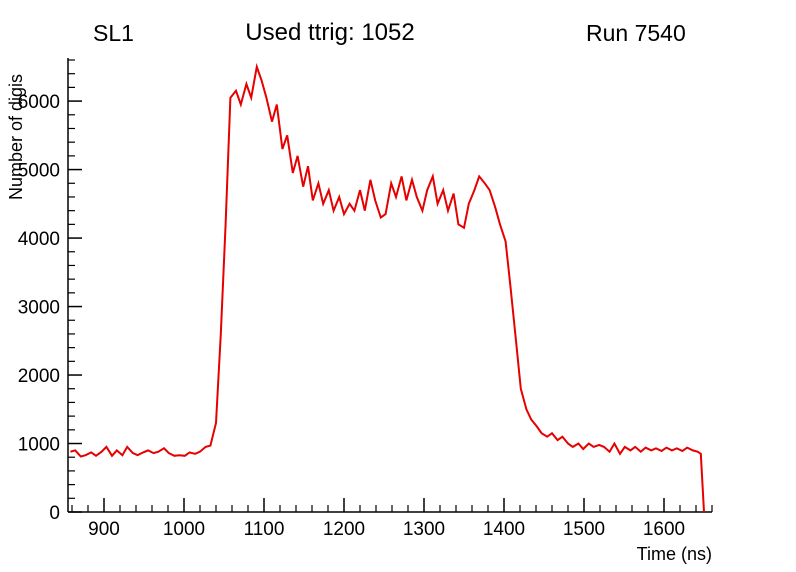 Image resolution: width=796 pixels, height=572 pixels. I want to click on run-number-label: Run 7540, so click(636, 33).